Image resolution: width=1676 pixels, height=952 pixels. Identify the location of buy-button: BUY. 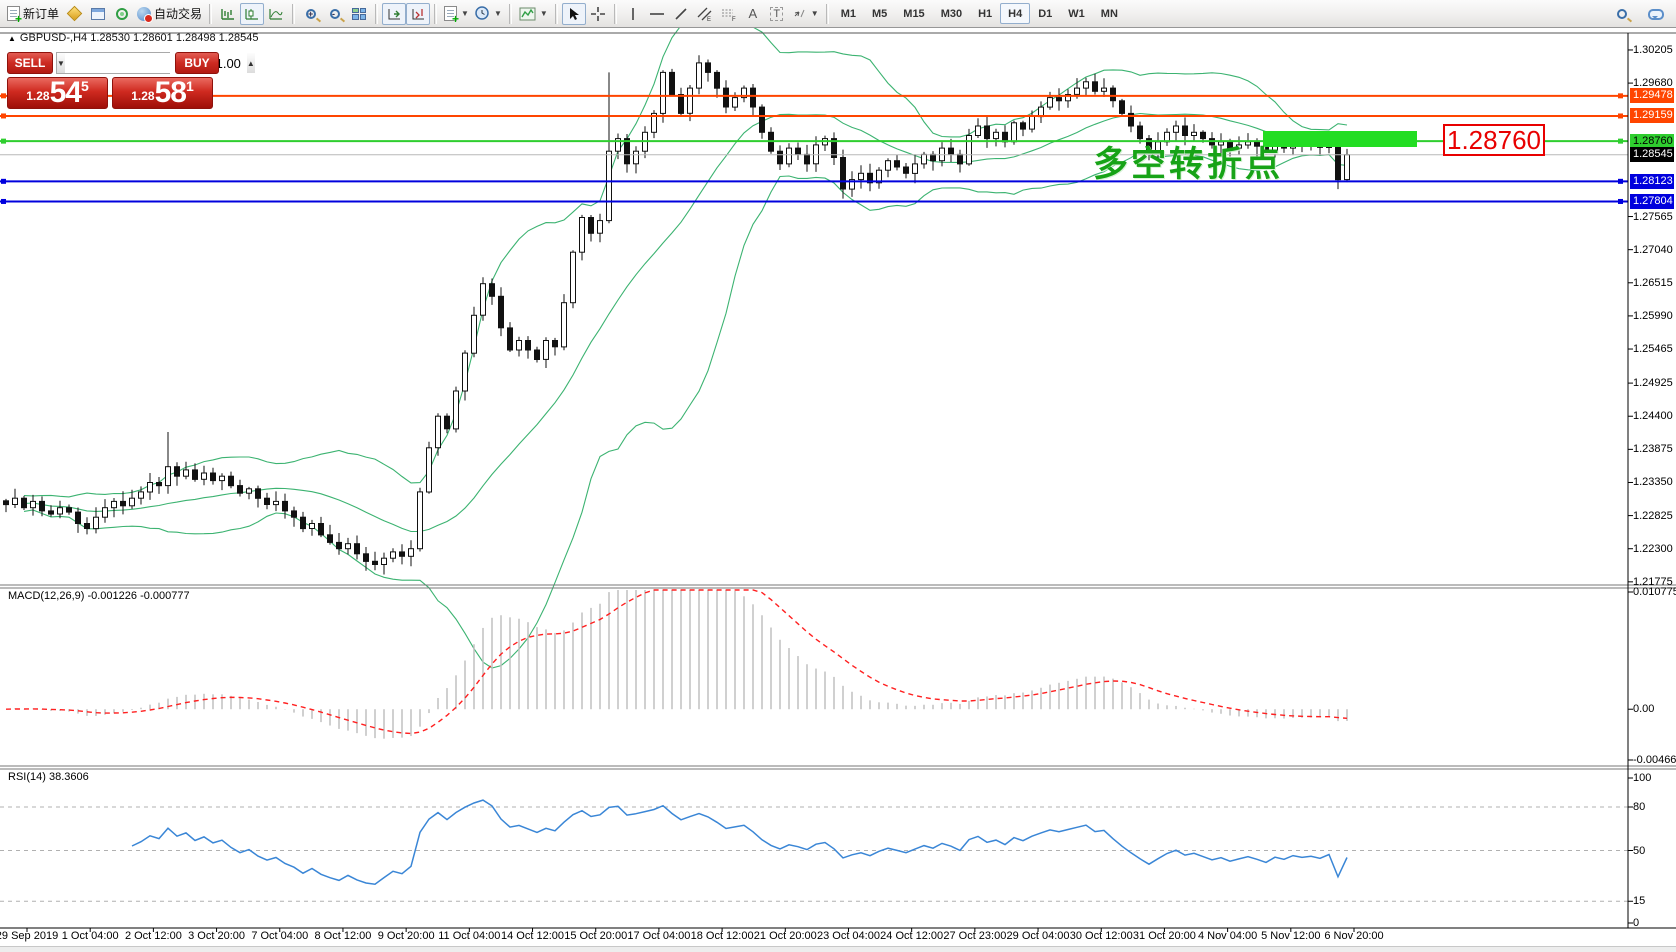
(197, 63).